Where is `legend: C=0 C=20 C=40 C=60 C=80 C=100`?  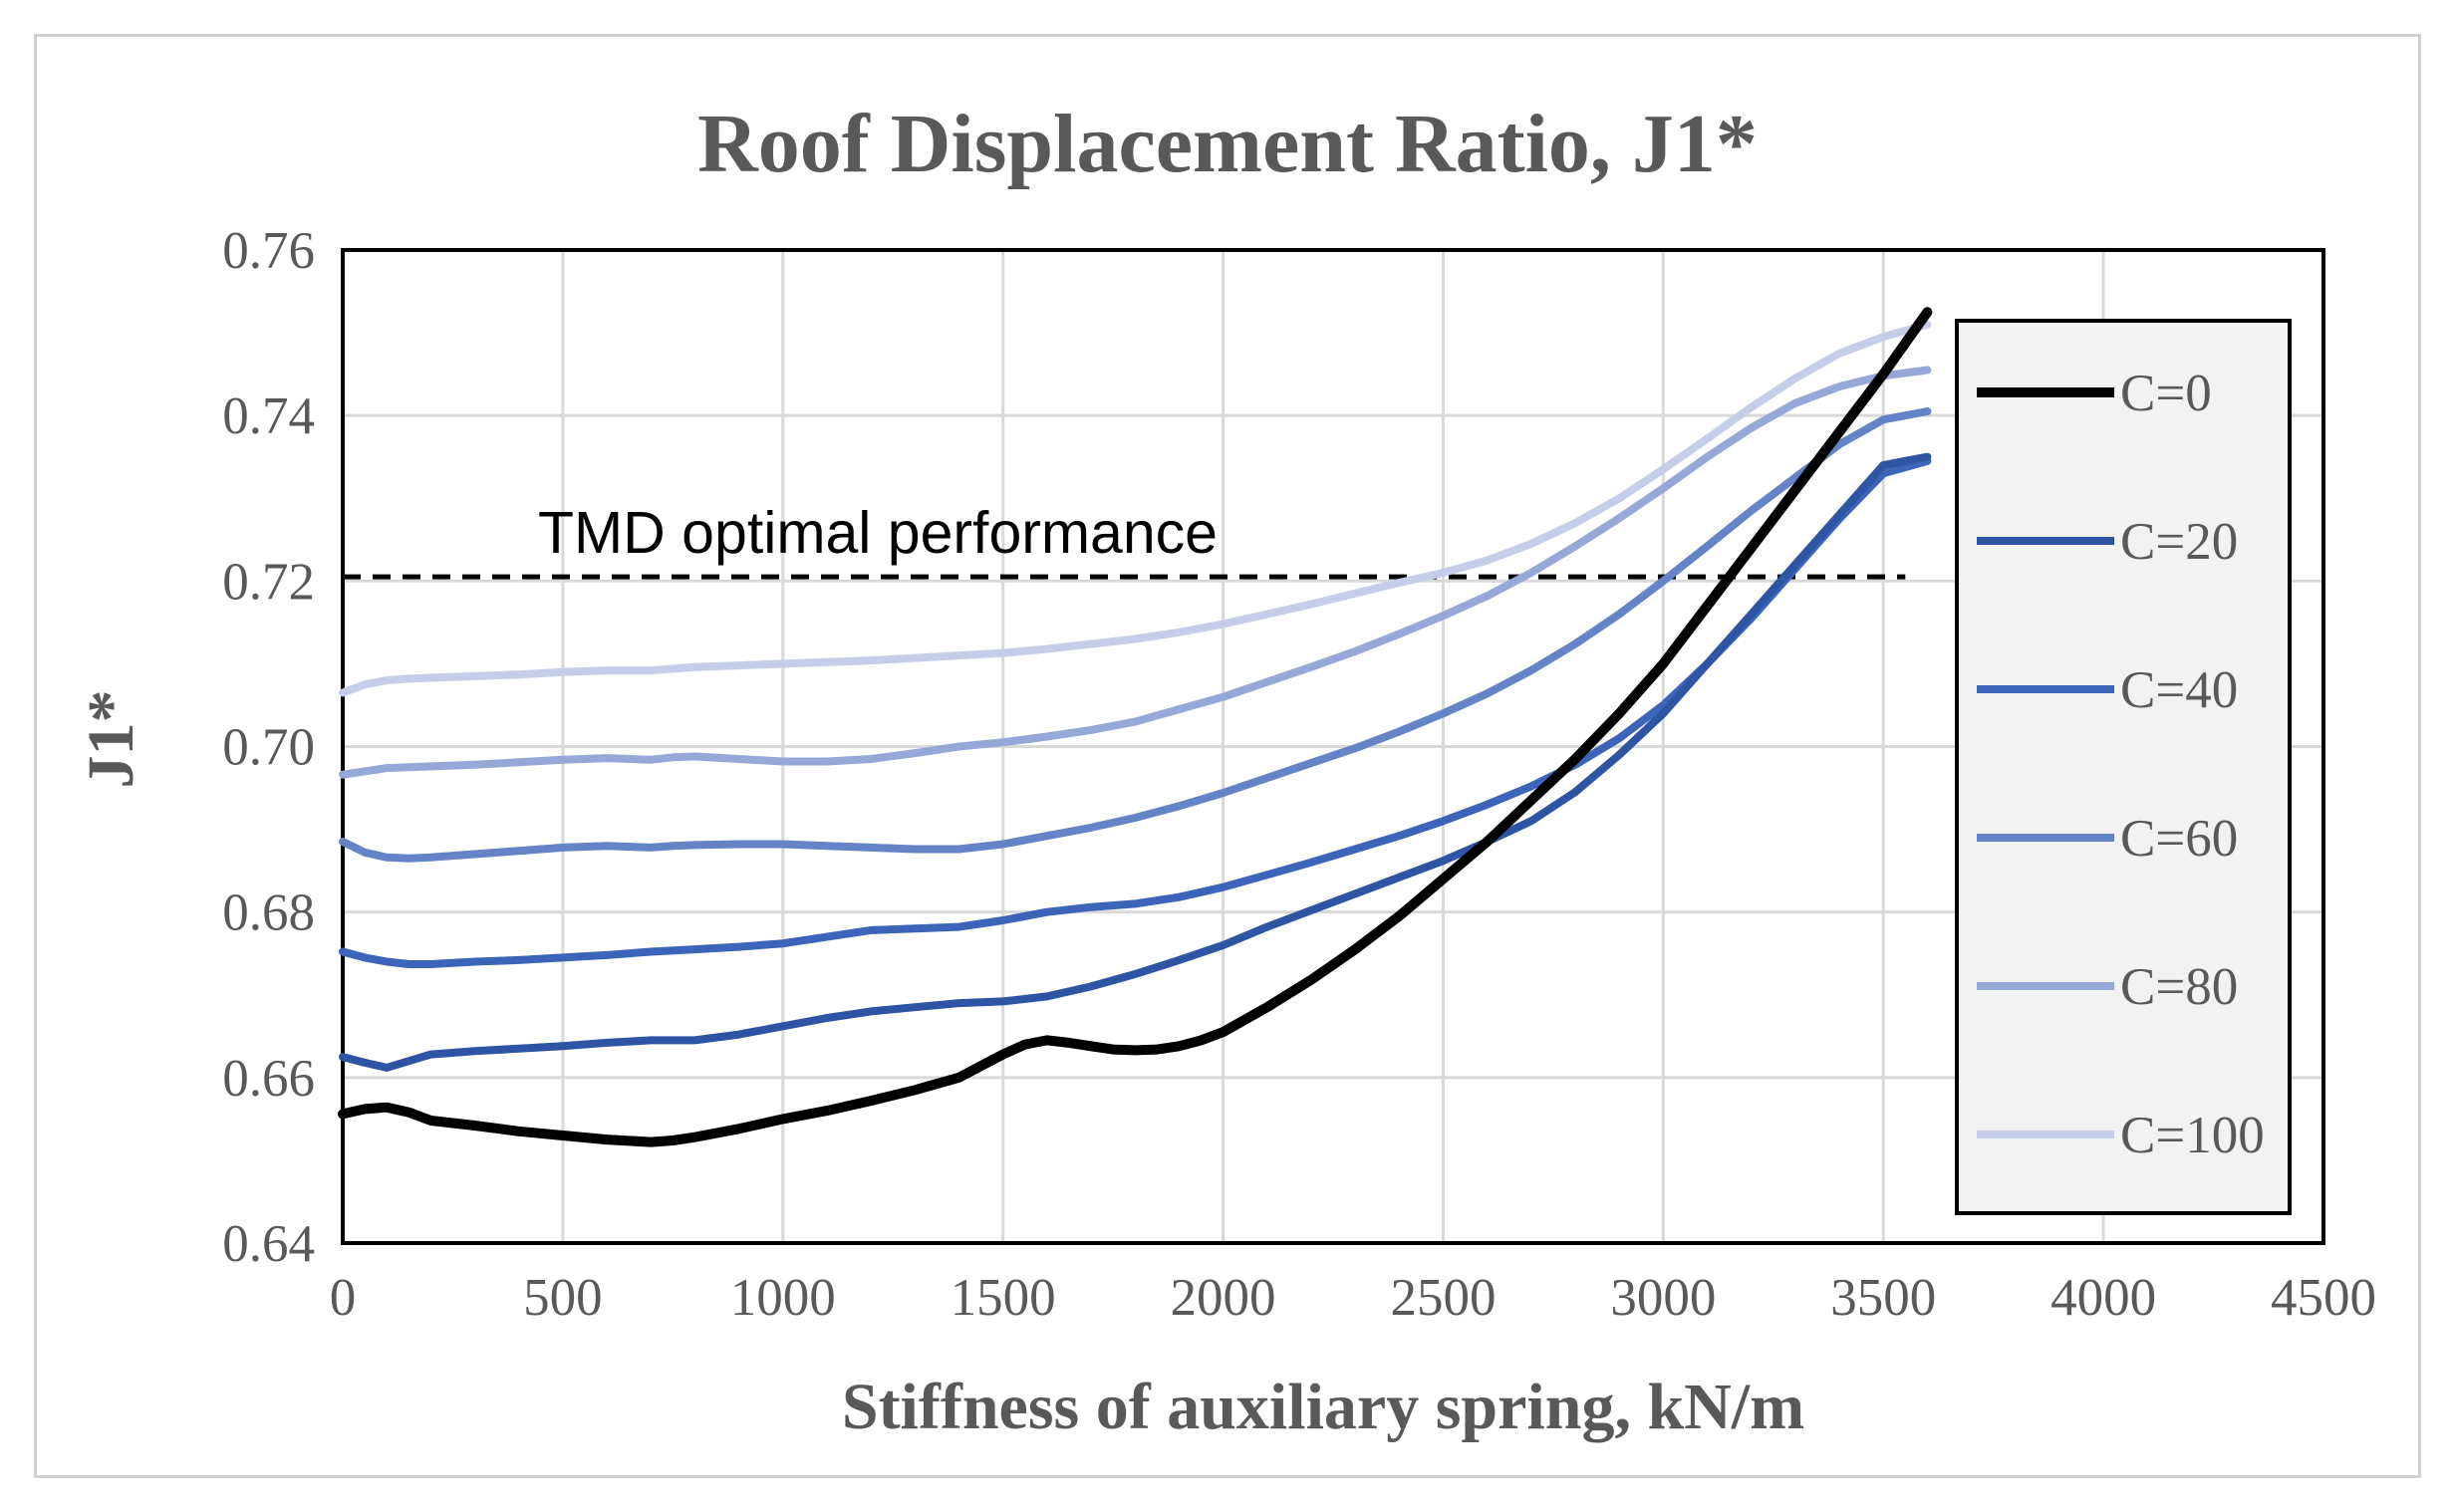
legend: C=0 C=20 C=40 C=60 C=80 C=100 is located at coordinates (2123, 767).